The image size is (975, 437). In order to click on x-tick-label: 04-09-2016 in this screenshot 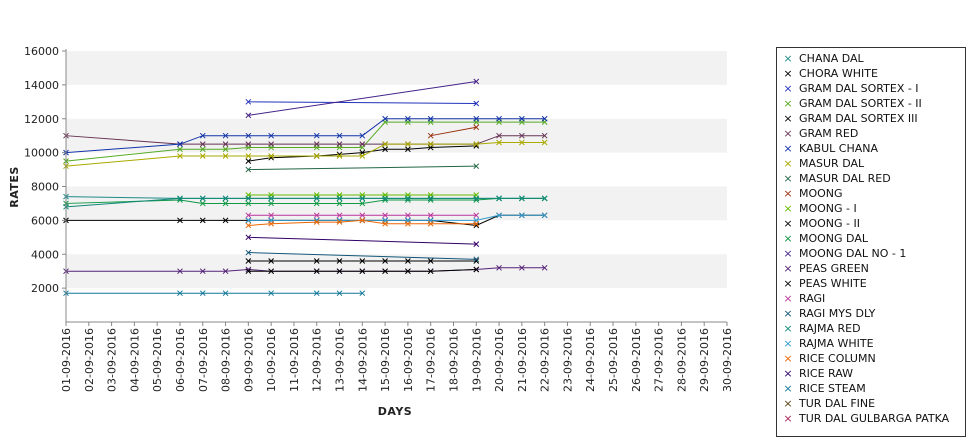, I will do `click(134, 360)`.